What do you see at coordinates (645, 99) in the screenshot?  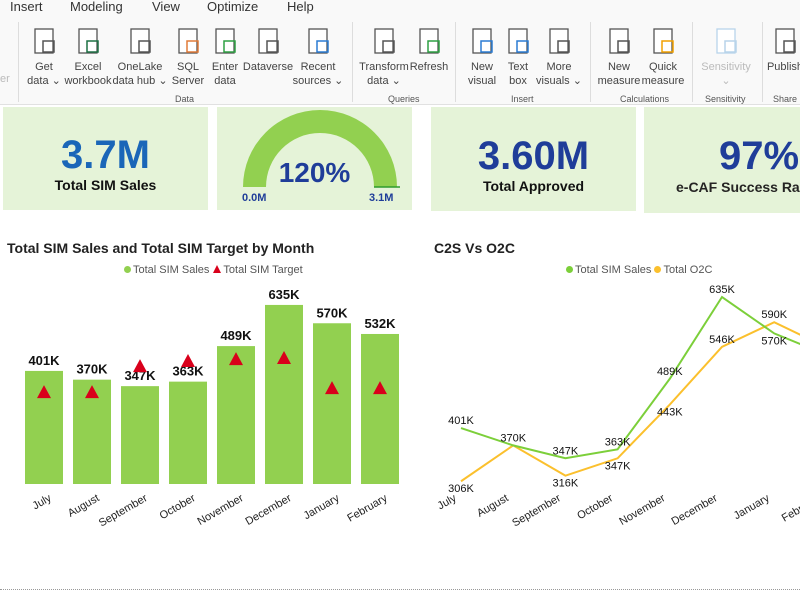 I see `group-label-calculations: Calculations` at bounding box center [645, 99].